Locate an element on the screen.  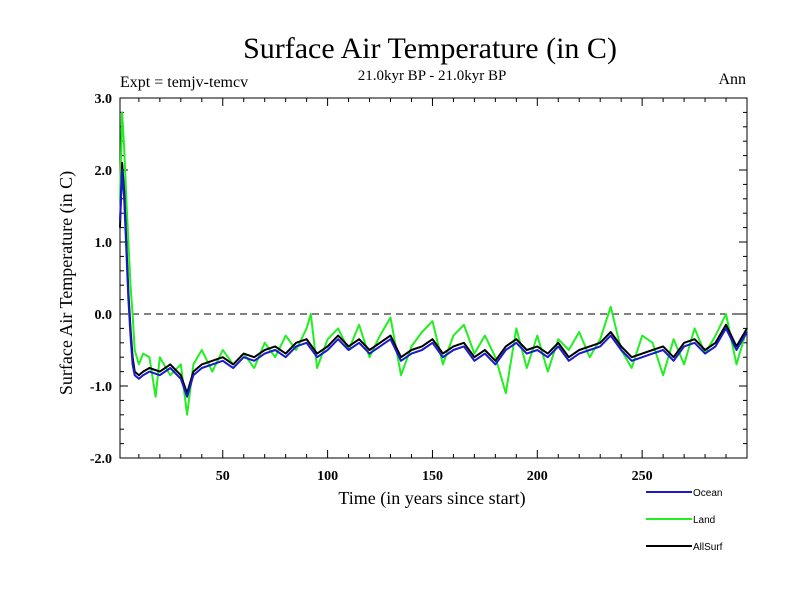
legend: Ocean Land AllSurf is located at coordinates (684, 520).